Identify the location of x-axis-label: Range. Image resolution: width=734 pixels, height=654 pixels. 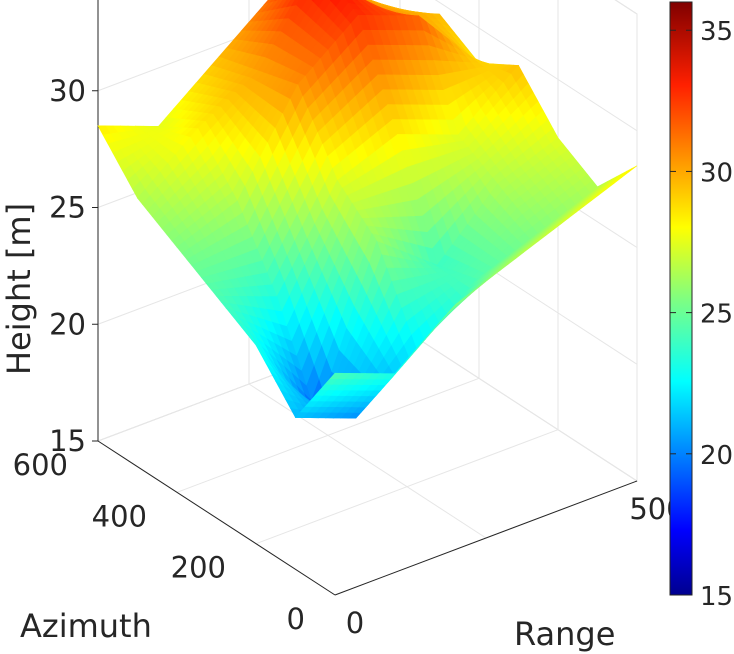
(564, 634).